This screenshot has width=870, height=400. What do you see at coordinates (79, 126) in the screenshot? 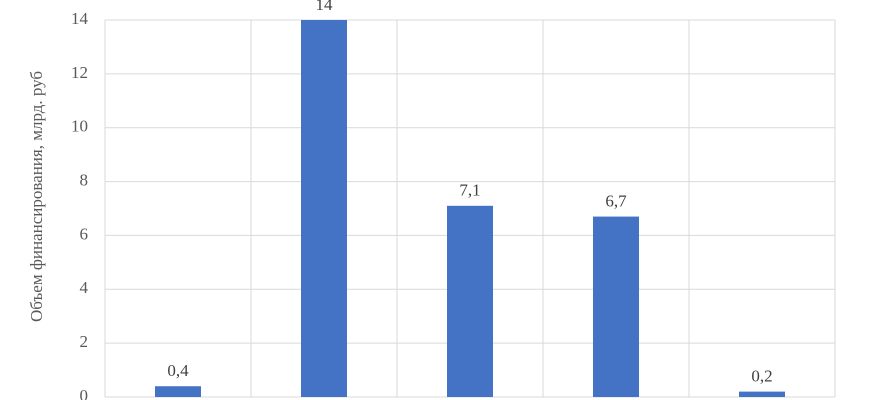
I see `y-tick-label: 10` at bounding box center [79, 126].